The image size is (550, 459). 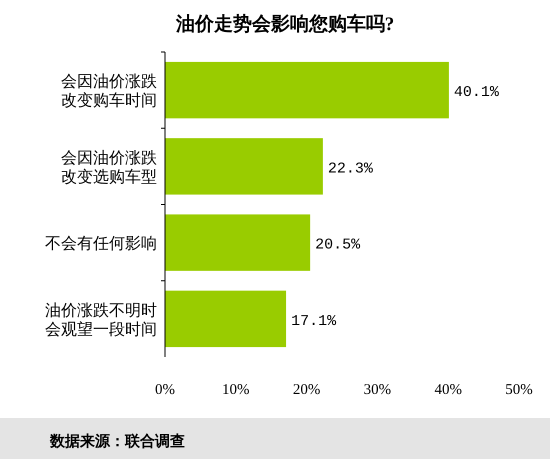 I want to click on y-tick-label: 会因油价涨跌改变购车时间, so click(x=109, y=91).